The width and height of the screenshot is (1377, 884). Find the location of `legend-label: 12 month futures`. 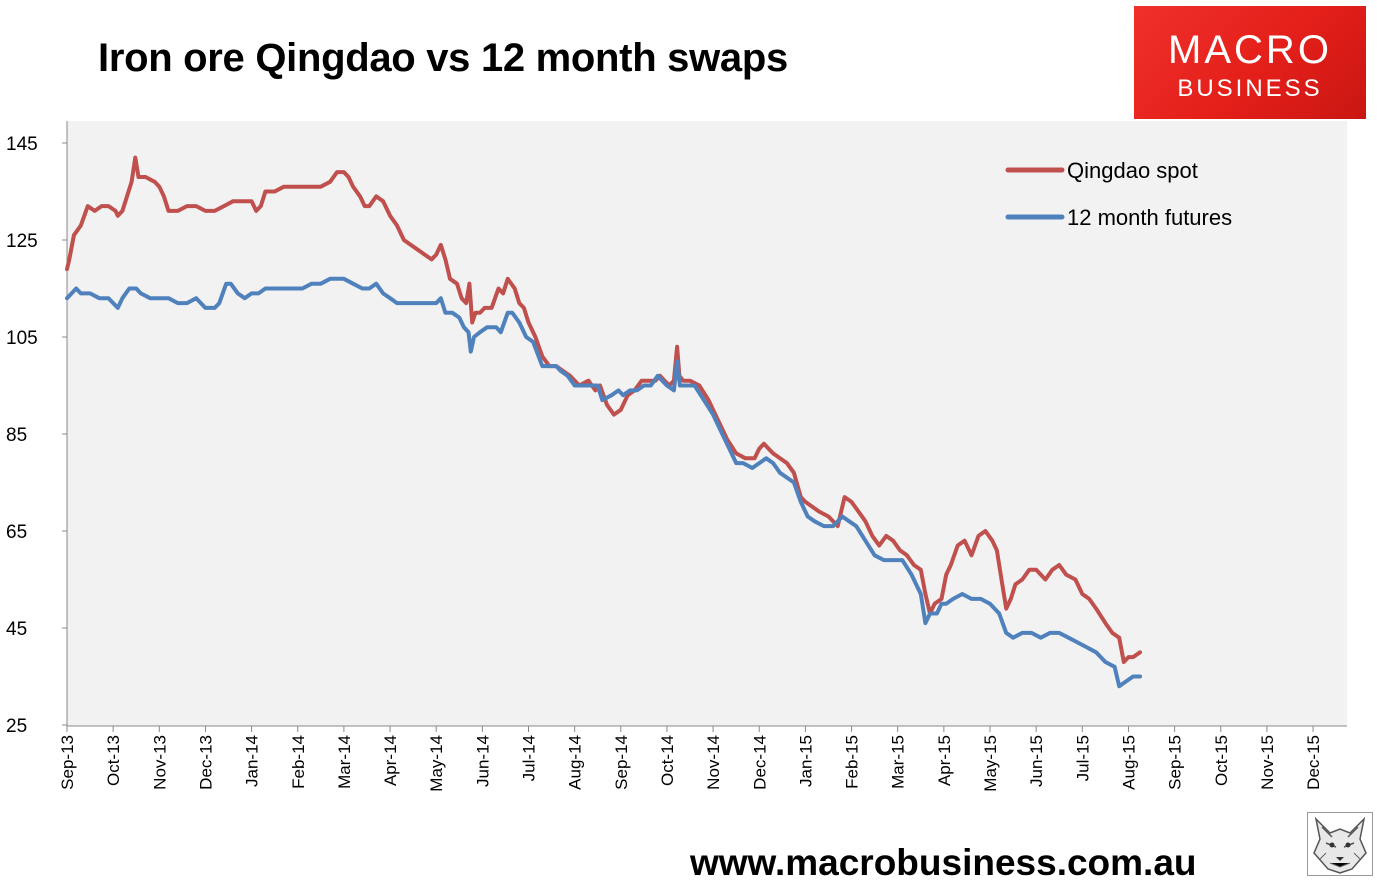

legend-label: 12 month futures is located at coordinates (1149, 217).